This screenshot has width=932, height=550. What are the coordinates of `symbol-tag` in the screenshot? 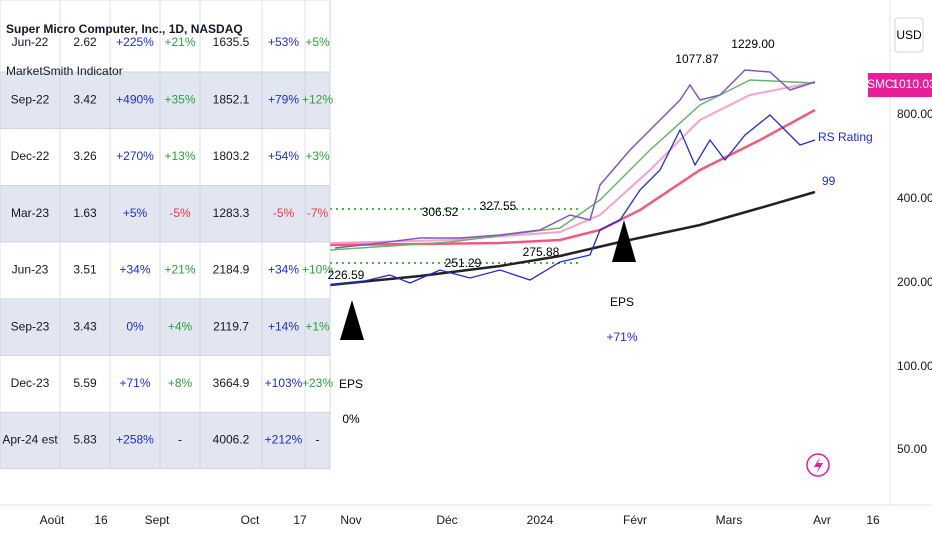 It's located at (882, 85).